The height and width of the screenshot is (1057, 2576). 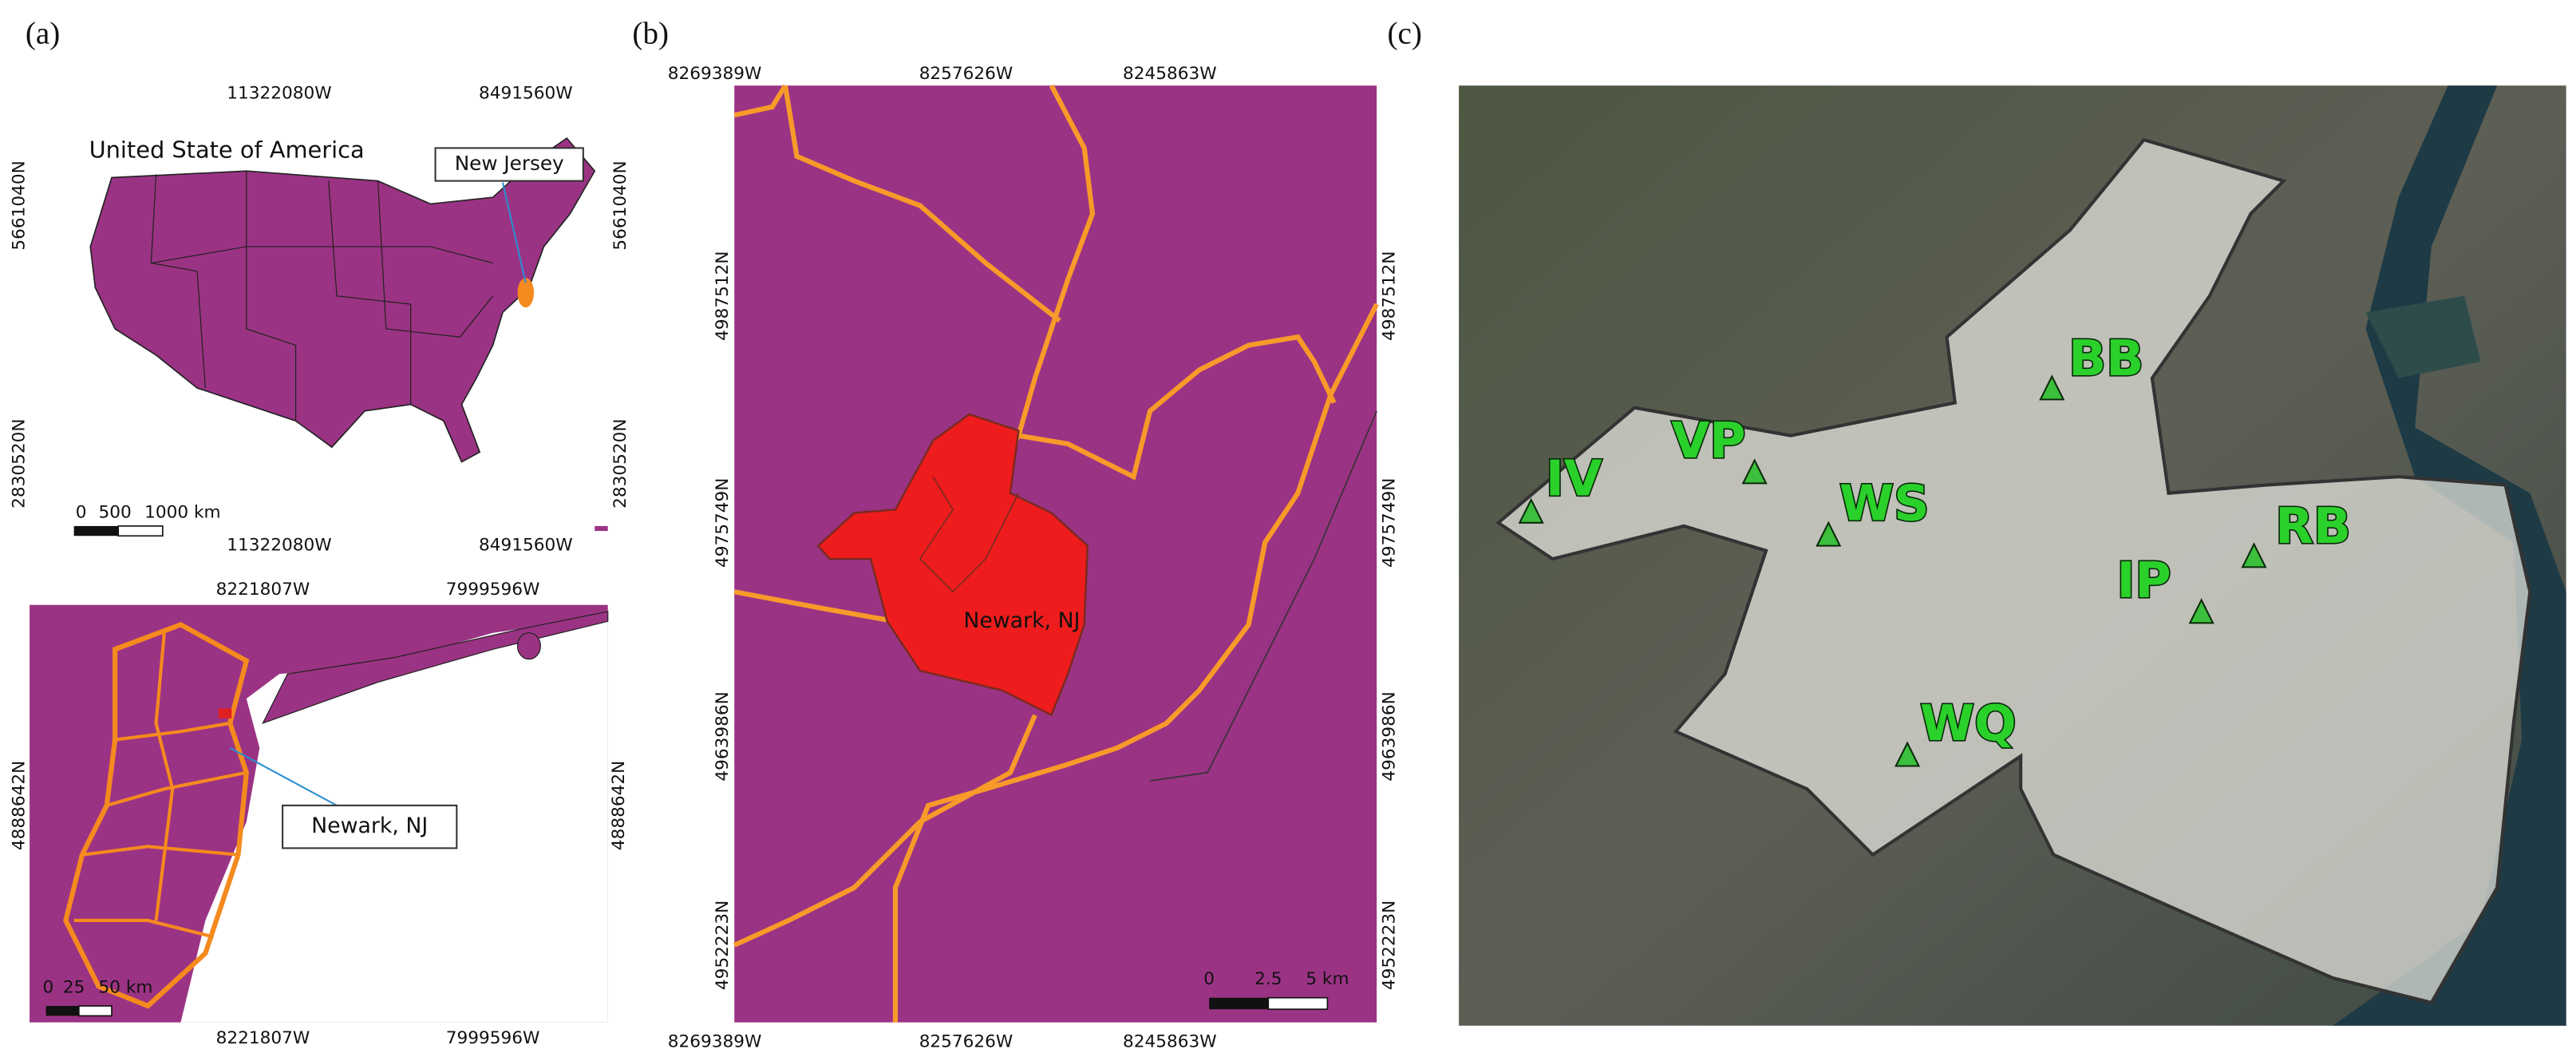 What do you see at coordinates (1263, 596) in the screenshot?
I see `shore-line` at bounding box center [1263, 596].